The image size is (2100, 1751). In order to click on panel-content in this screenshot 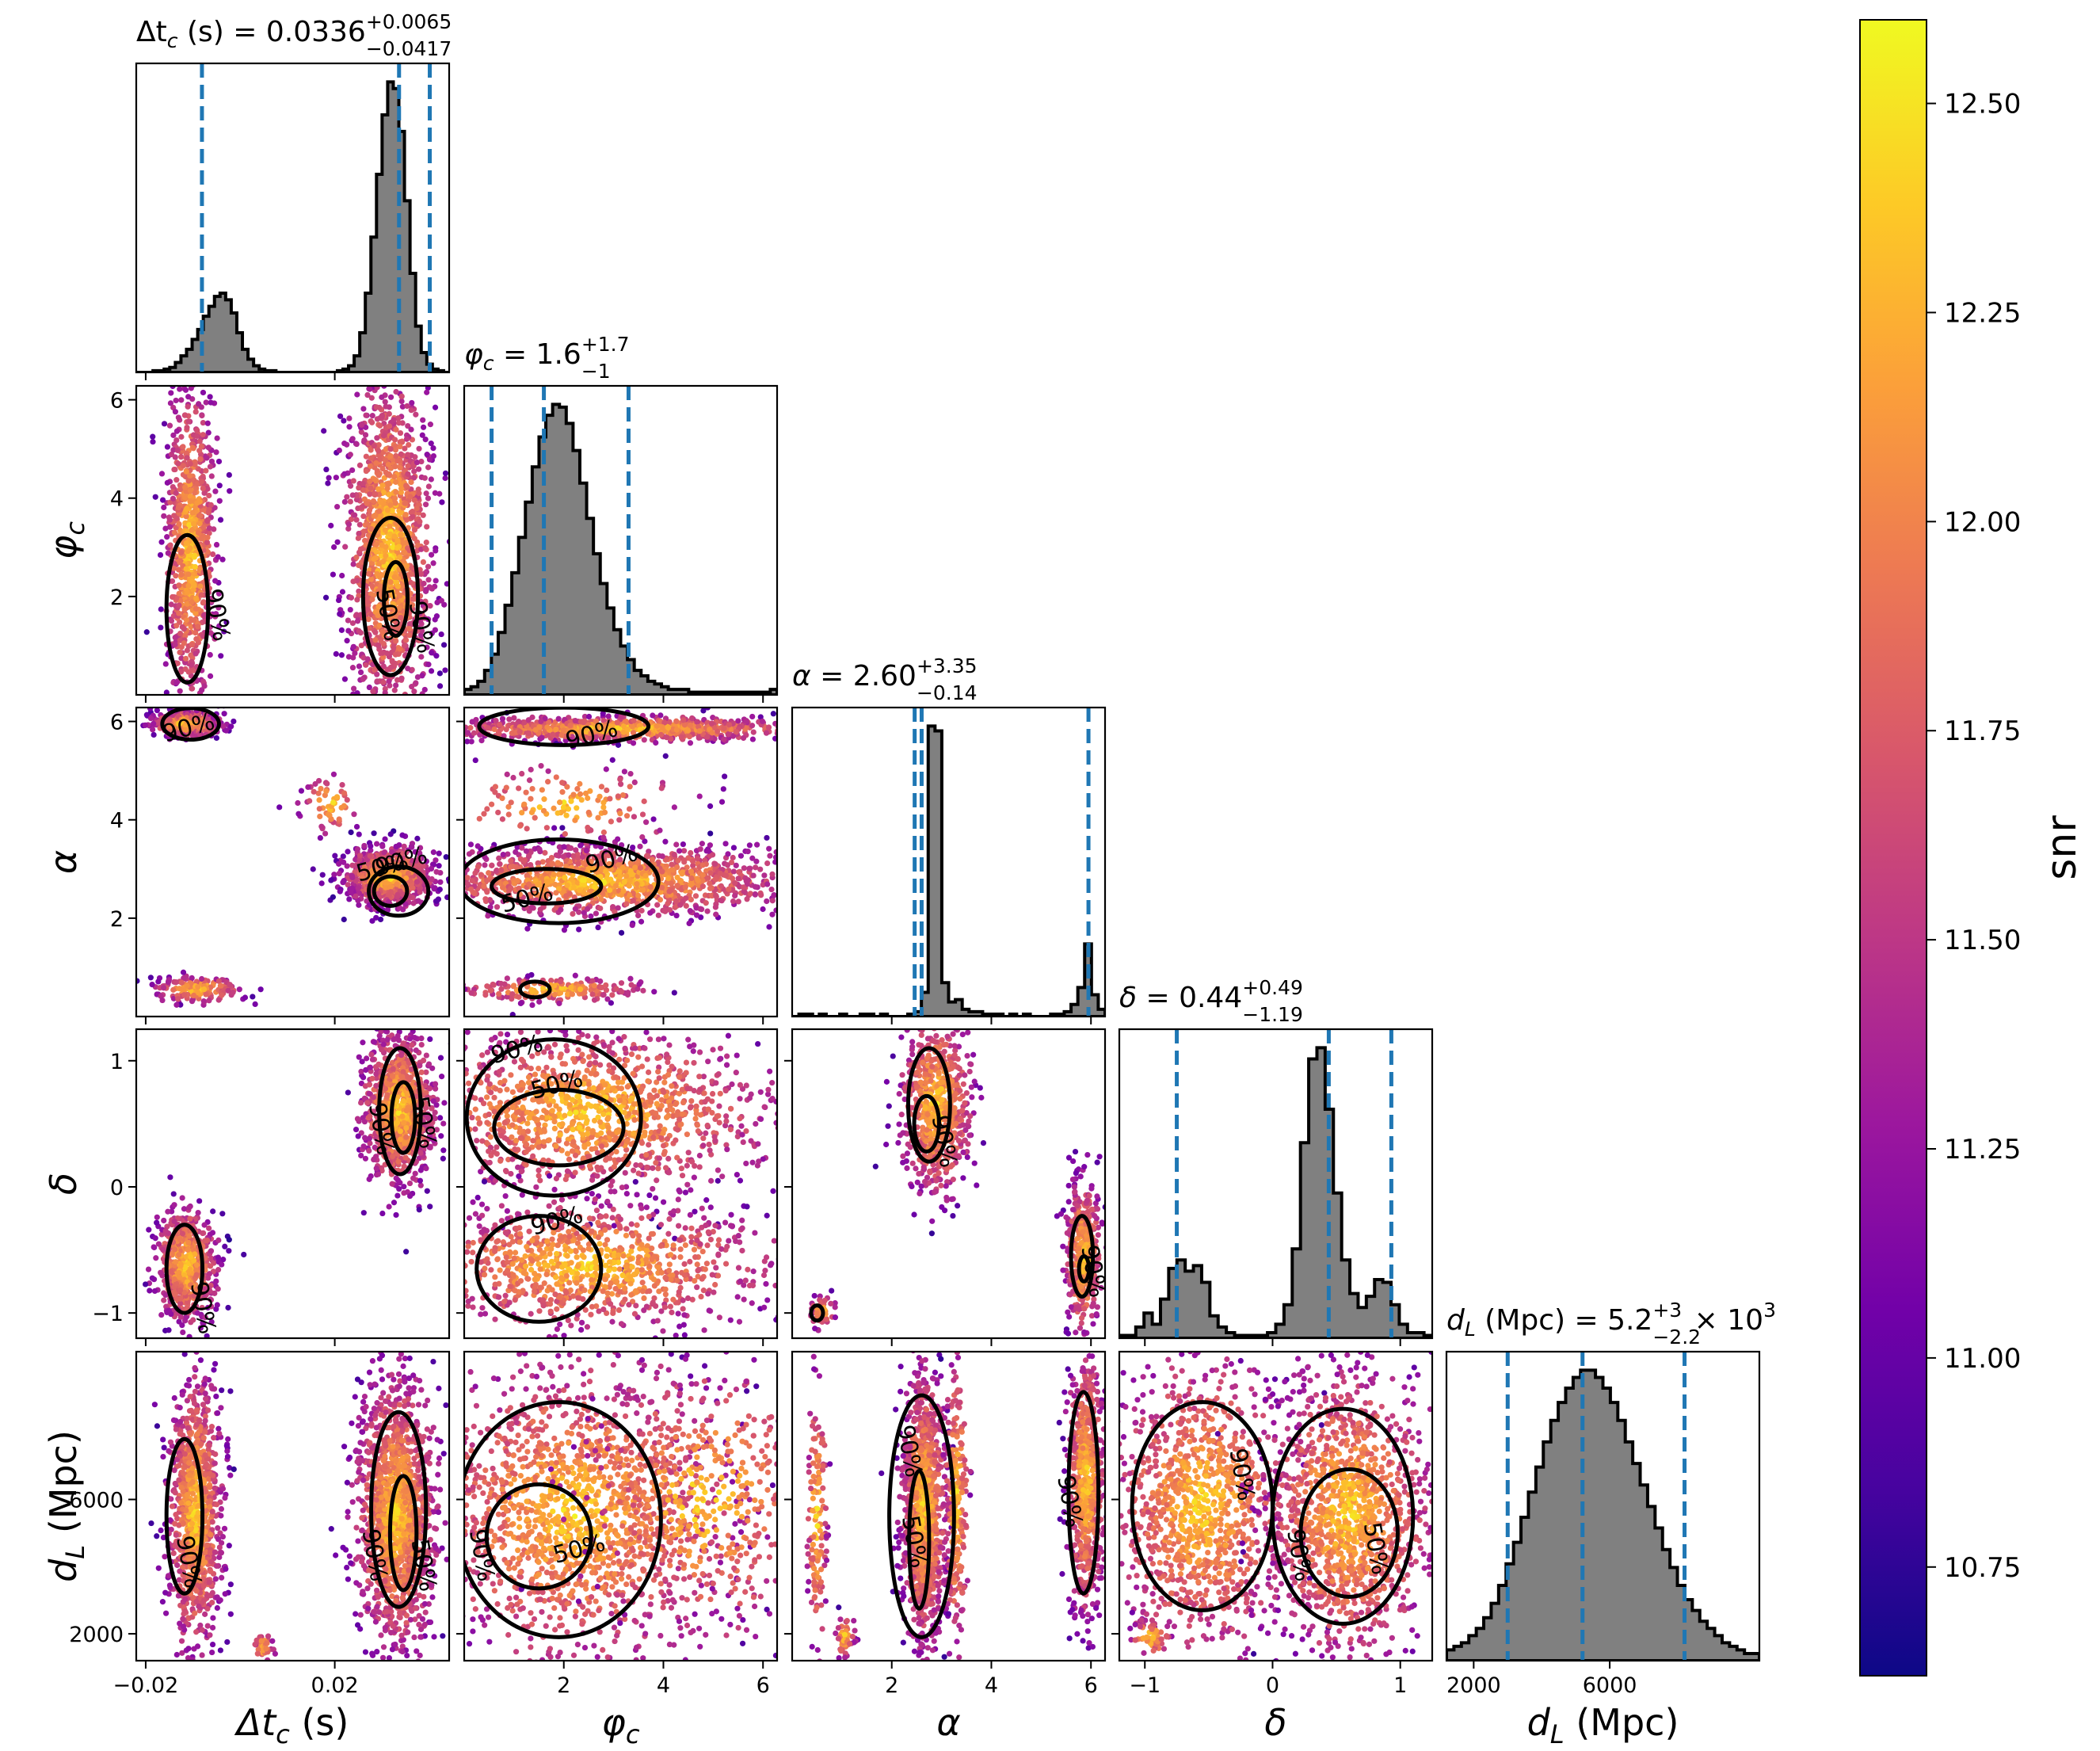, I will do `click(292, 217)`.